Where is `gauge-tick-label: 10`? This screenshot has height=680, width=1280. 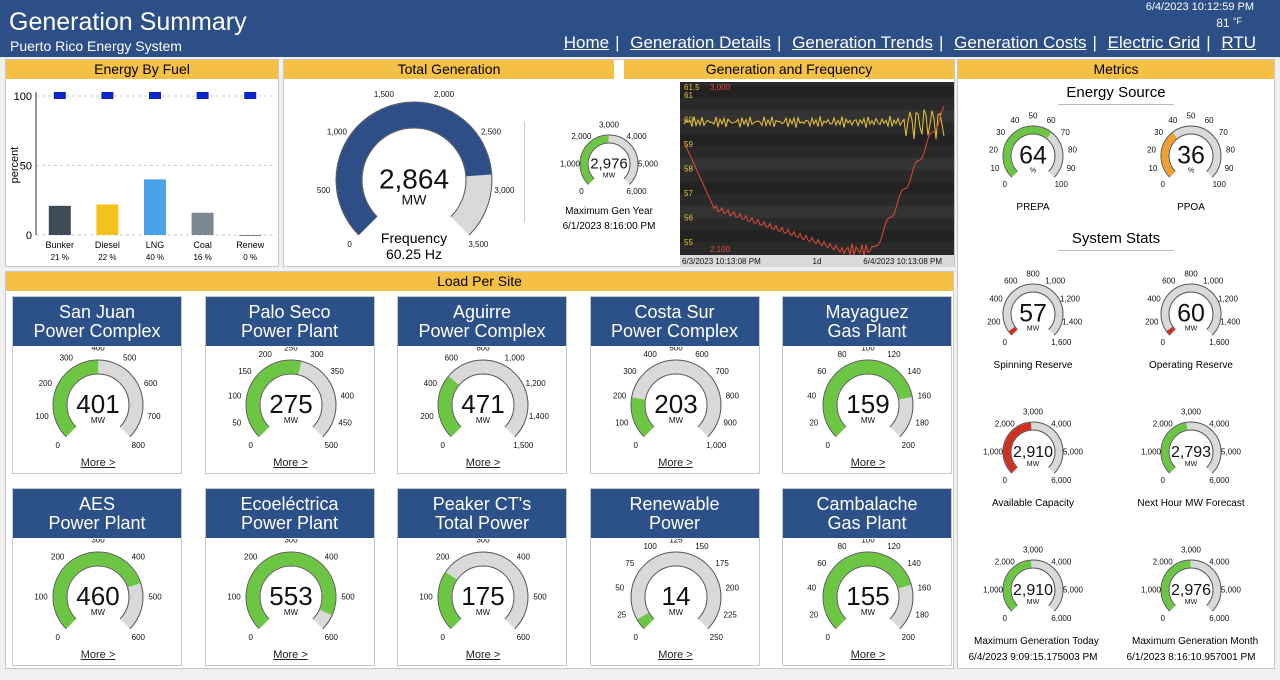 gauge-tick-label: 10 is located at coordinates (995, 168).